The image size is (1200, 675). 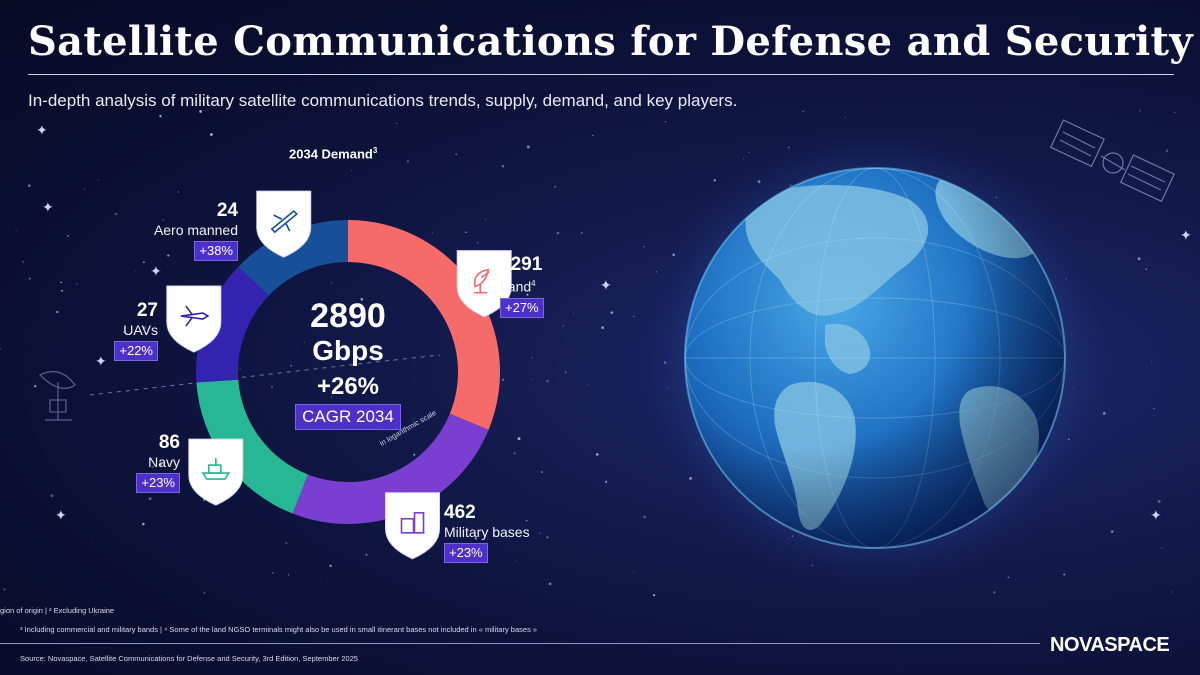 What do you see at coordinates (232, 324) in the screenshot?
I see `donut-segment-uavs` at bounding box center [232, 324].